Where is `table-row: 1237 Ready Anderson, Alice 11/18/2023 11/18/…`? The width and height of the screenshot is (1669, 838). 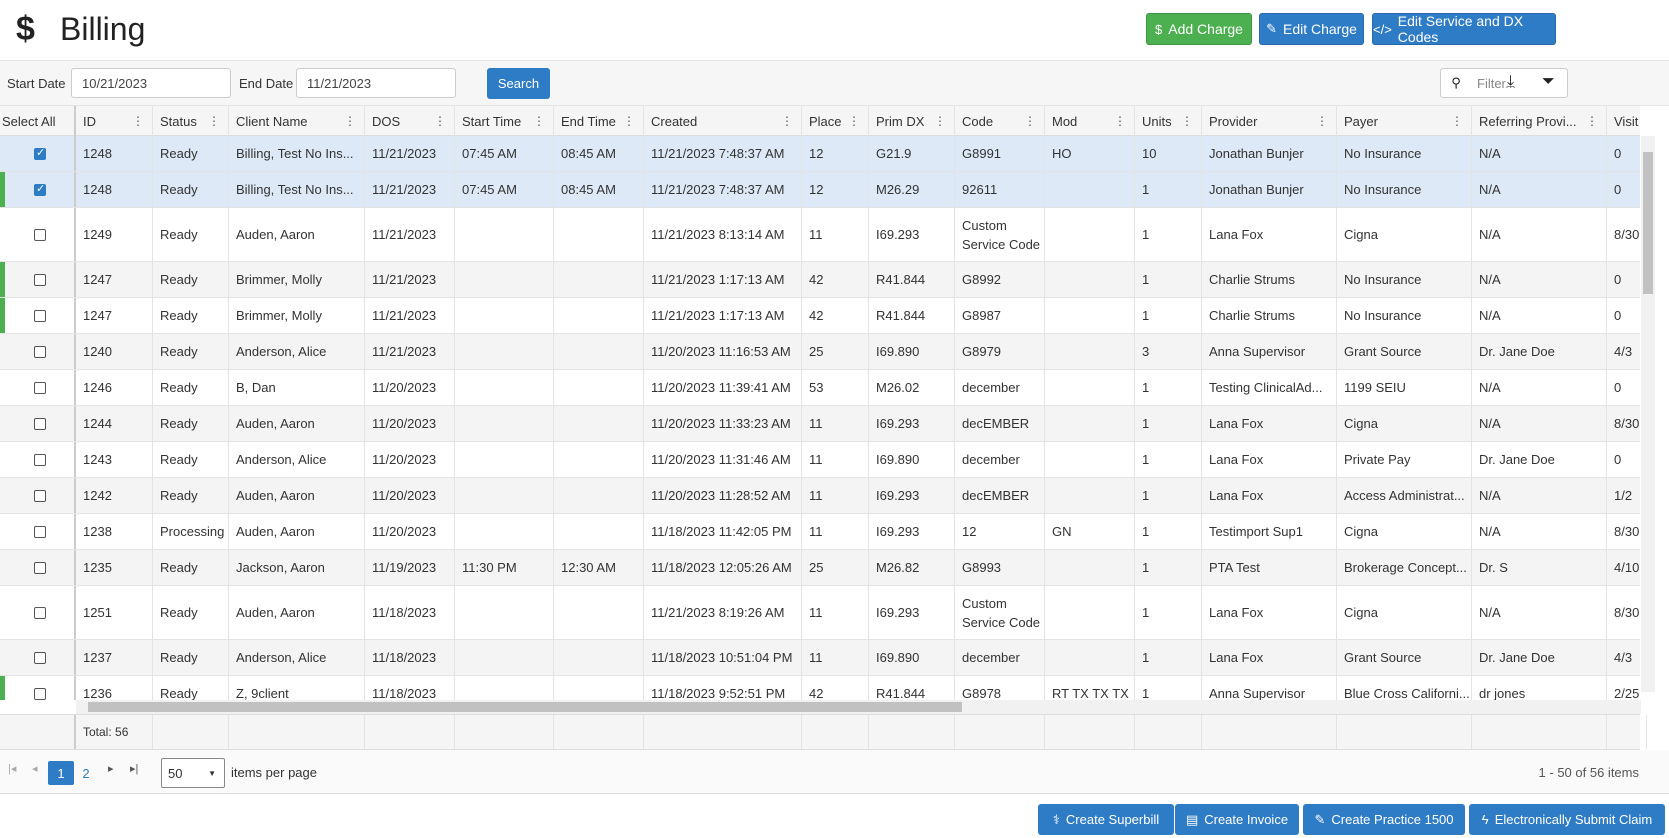
table-row: 1237 Ready Anderson, Alice 11/18/2023 11/18/… is located at coordinates (820, 658).